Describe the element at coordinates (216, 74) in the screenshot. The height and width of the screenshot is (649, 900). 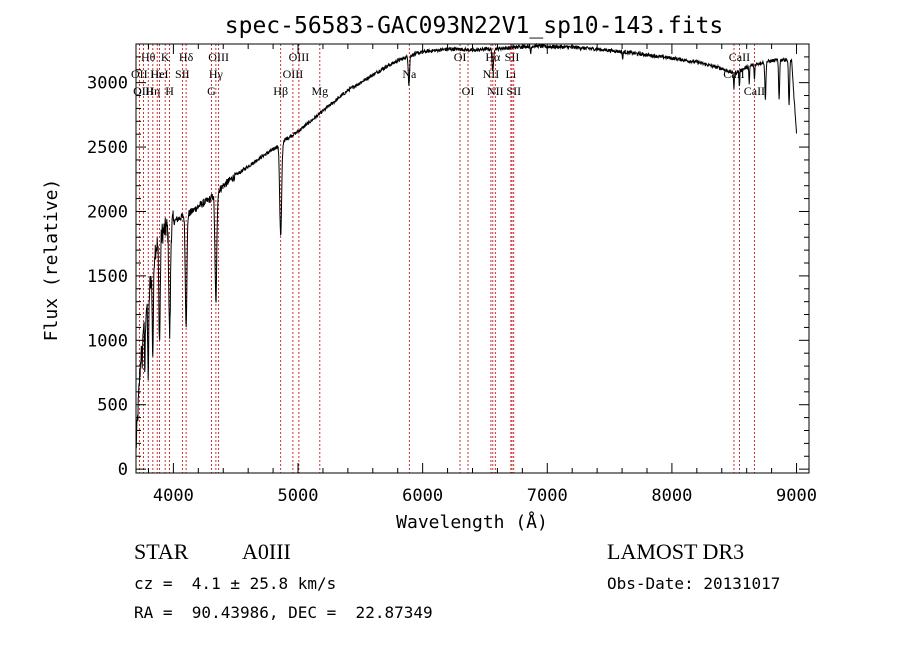
I see `spectral-line-label: Hγ` at that location.